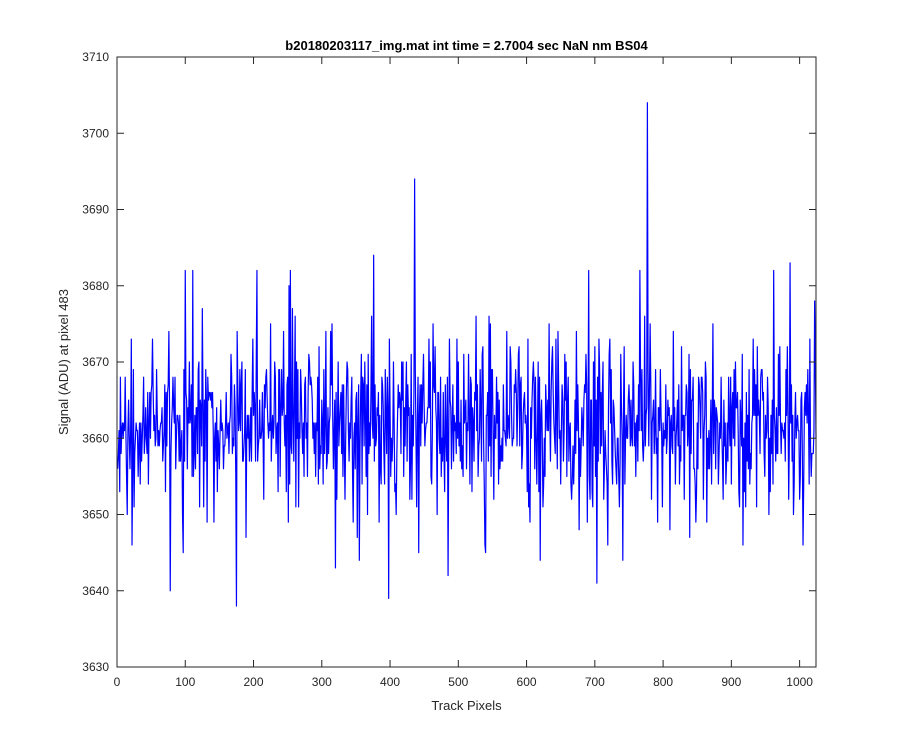 This screenshot has width=900, height=755. I want to click on y-tick-label: 3660, so click(95, 438).